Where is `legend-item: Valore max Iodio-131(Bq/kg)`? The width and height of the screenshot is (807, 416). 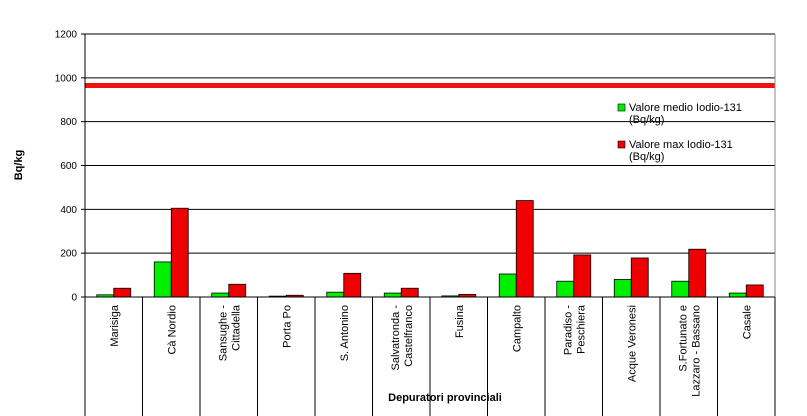 legend-item: Valore max Iodio-131(Bq/kg) is located at coordinates (675, 151).